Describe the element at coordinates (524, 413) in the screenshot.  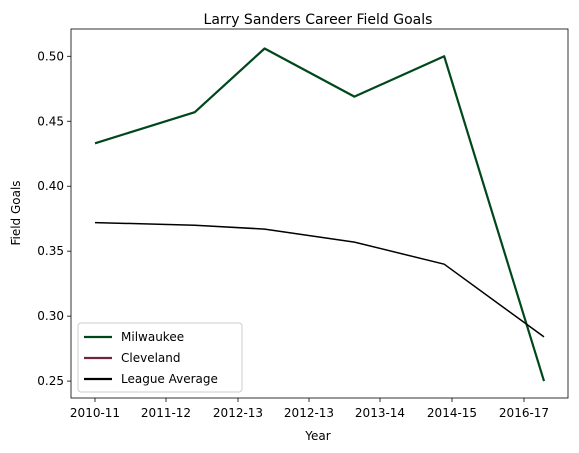
I see `x-tick-label: 2016-17` at that location.